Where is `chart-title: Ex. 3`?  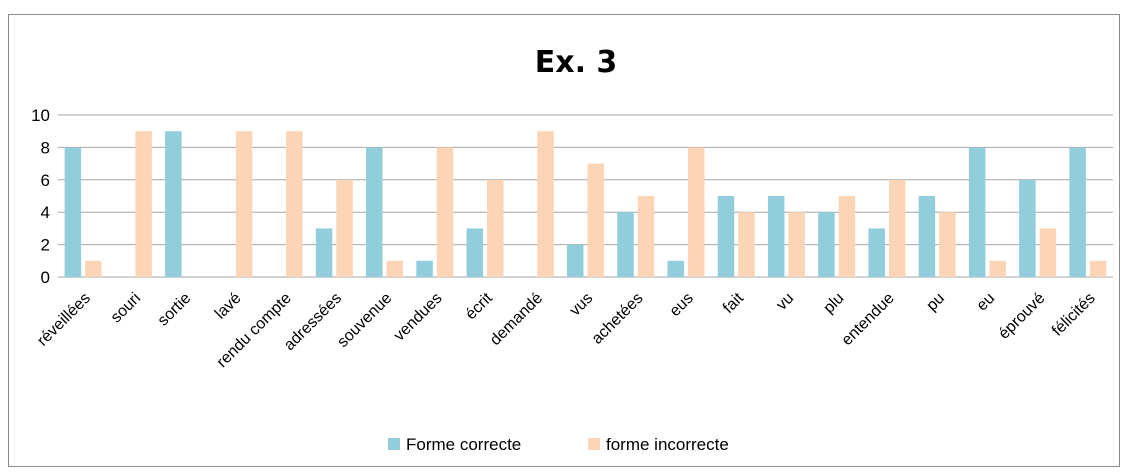
chart-title: Ex. 3 is located at coordinates (576, 62).